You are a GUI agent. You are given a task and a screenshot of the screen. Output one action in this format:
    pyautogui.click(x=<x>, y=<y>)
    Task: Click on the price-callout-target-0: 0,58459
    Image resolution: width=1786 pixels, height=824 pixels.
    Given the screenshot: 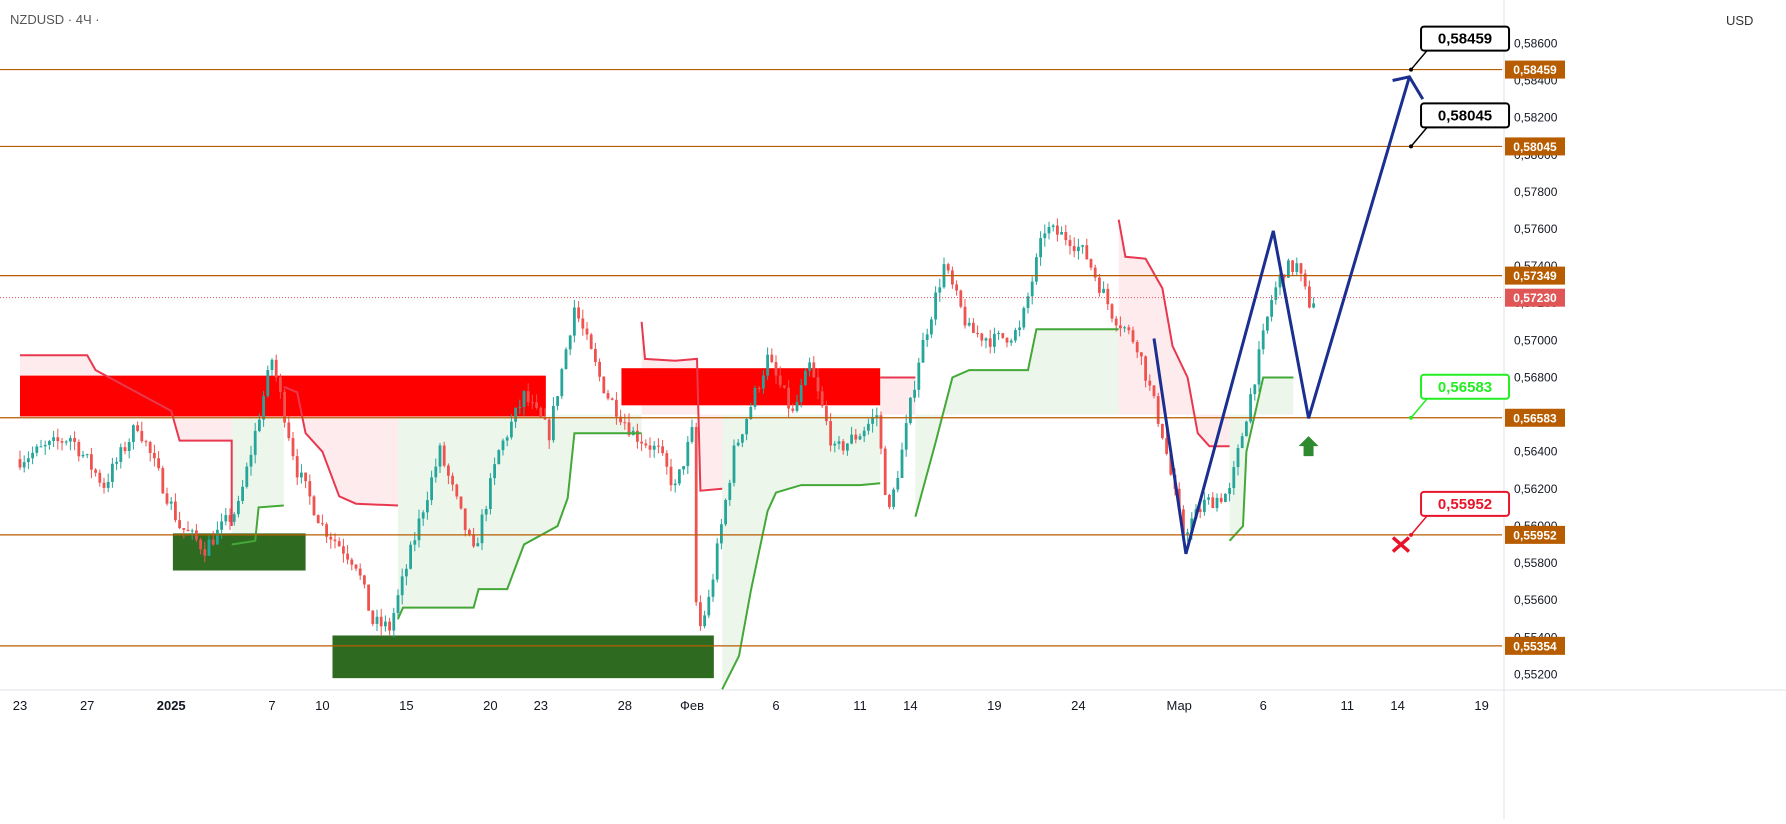 What is the action you would take?
    pyautogui.click(x=1460, y=48)
    